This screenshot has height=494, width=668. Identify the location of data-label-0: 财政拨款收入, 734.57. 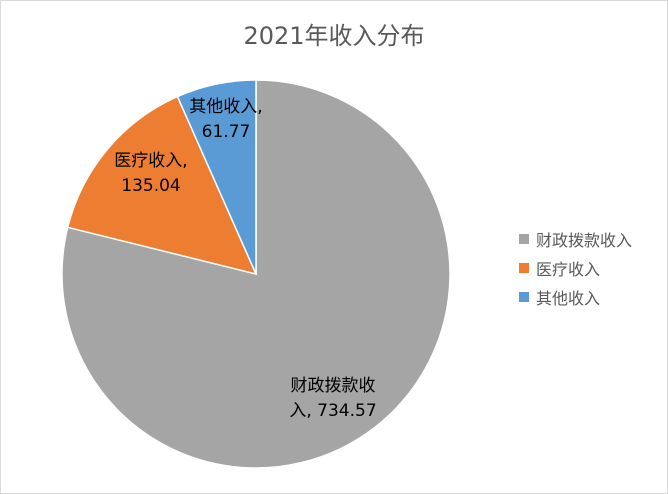
(332, 398).